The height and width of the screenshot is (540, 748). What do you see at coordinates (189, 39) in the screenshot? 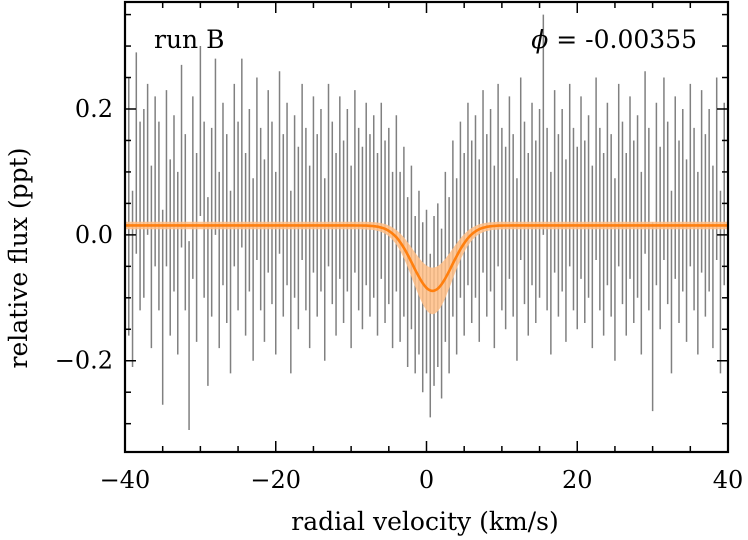
I see `run-label: run B` at bounding box center [189, 39].